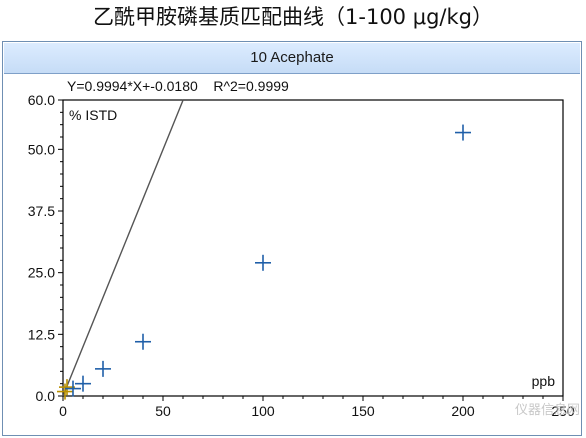 The width and height of the screenshot is (586, 438). Describe the element at coordinates (463, 411) in the screenshot. I see `x-tick-label: 200` at that location.